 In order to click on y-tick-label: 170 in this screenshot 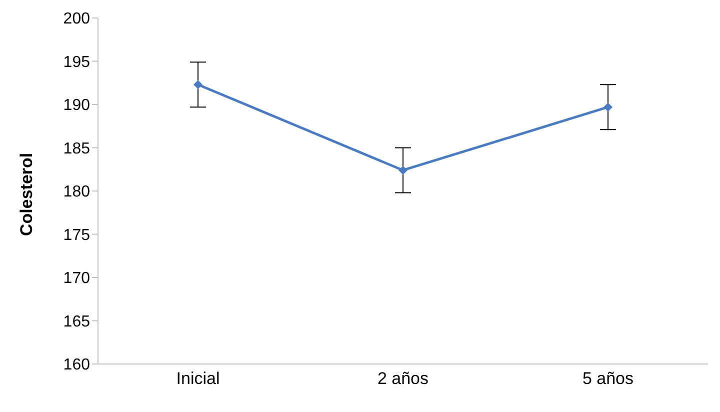, I will do `click(76, 279)`.